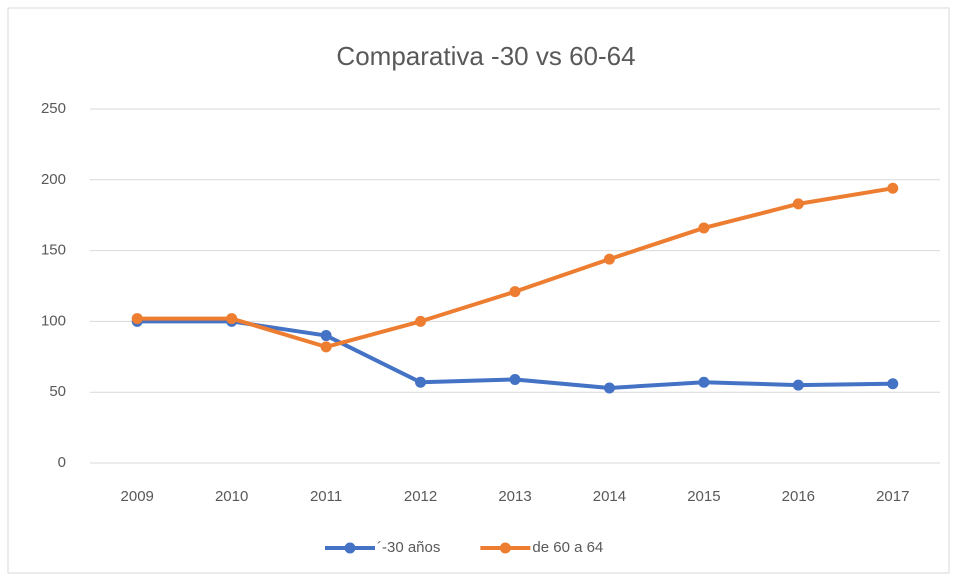 Image resolution: width=958 pixels, height=581 pixels. Describe the element at coordinates (57, 391) in the screenshot. I see `y-tick-label: 50` at that location.